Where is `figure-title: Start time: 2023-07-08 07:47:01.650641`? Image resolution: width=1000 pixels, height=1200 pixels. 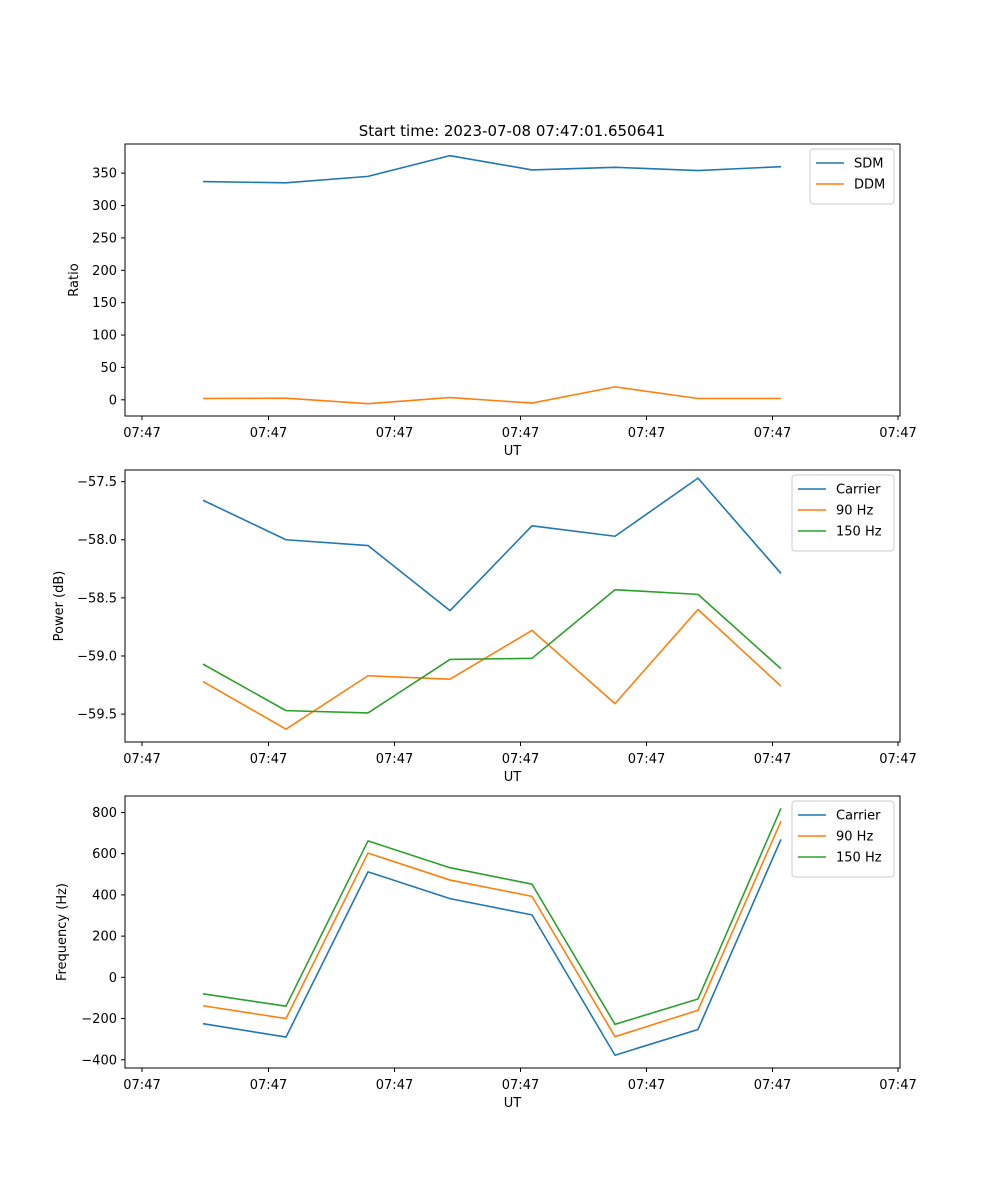 figure-title: Start time: 2023-07-08 07:47:01.650641 is located at coordinates (512, 131).